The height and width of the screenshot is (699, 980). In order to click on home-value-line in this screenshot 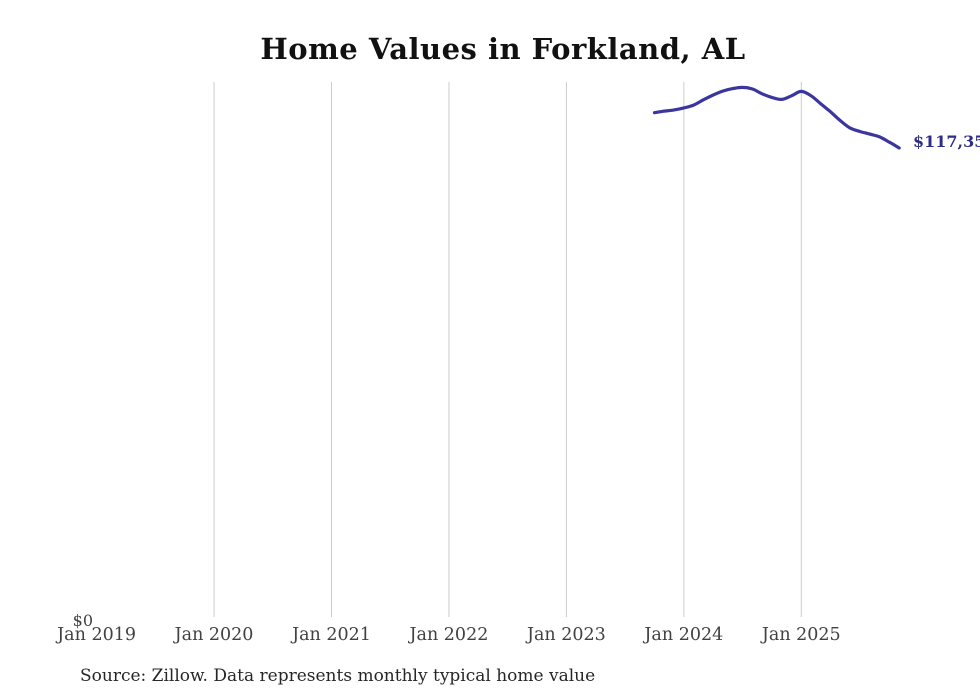, I will do `click(776, 117)`.